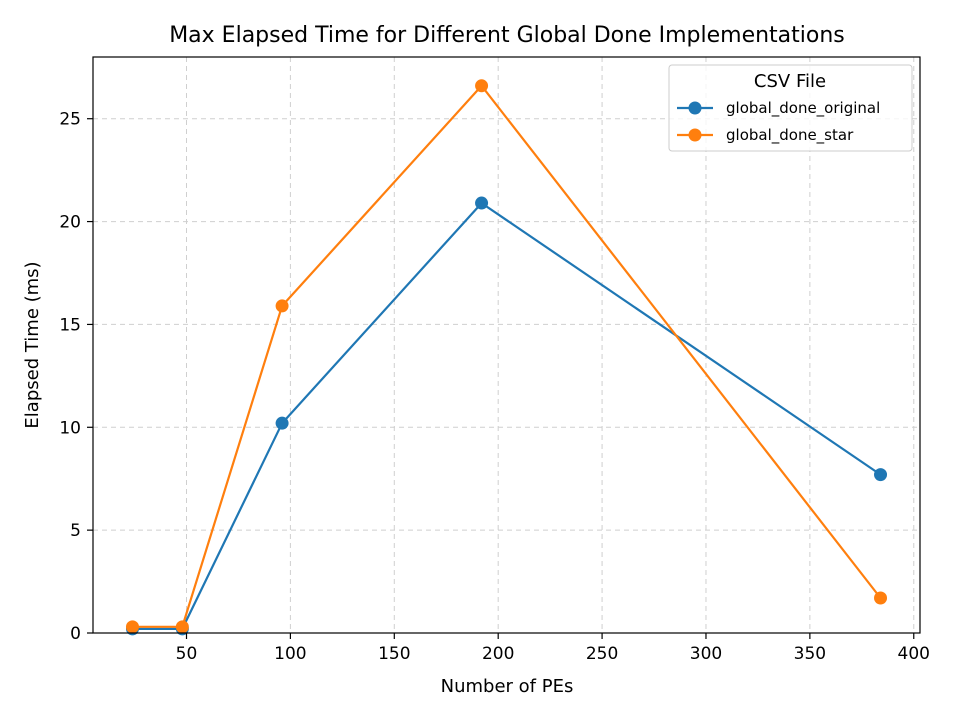  I want to click on legend-title: CSV File, so click(790, 81).